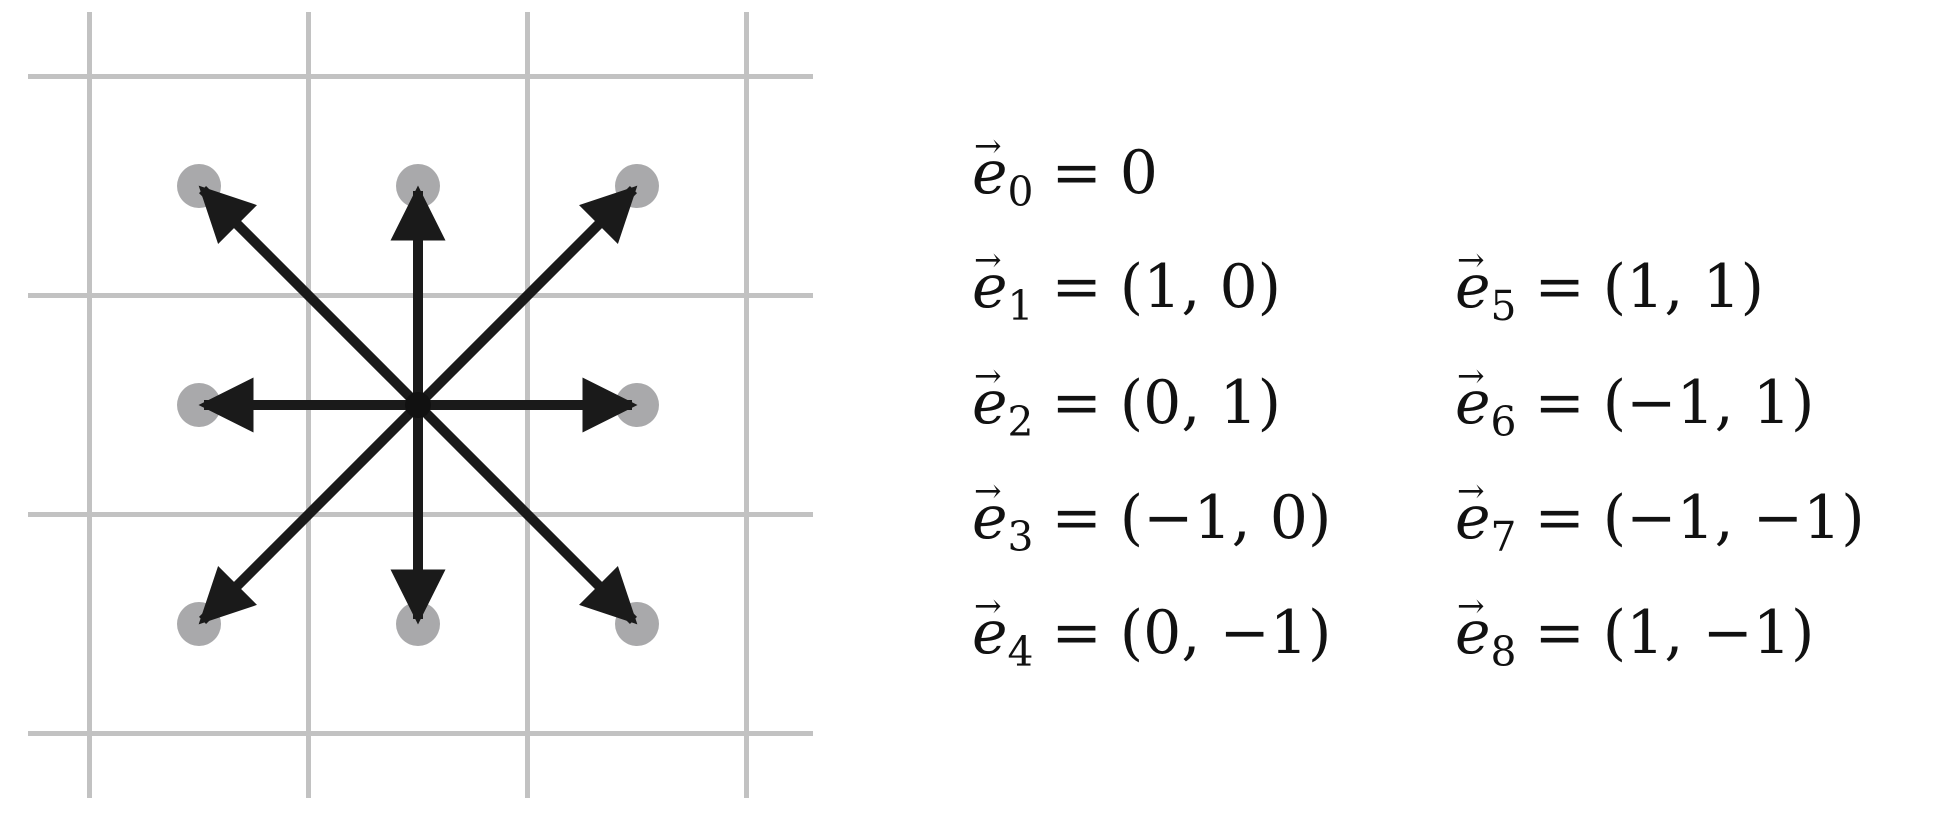  What do you see at coordinates (1708, 633) in the screenshot?
I see `vector-value: (1, −1)` at bounding box center [1708, 633].